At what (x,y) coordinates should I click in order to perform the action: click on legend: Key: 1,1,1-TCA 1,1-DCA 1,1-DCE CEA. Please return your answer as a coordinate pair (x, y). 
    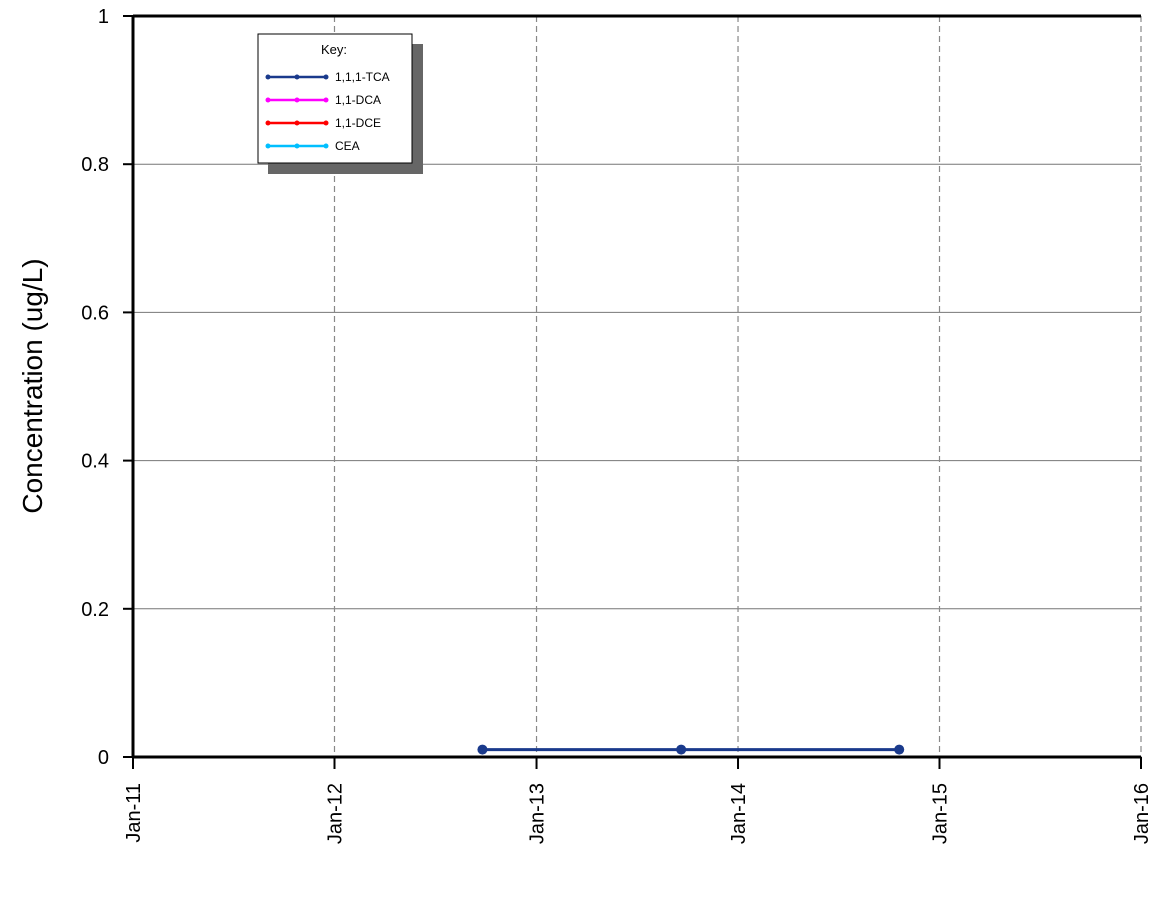
    Looking at the image, I should click on (340, 103).